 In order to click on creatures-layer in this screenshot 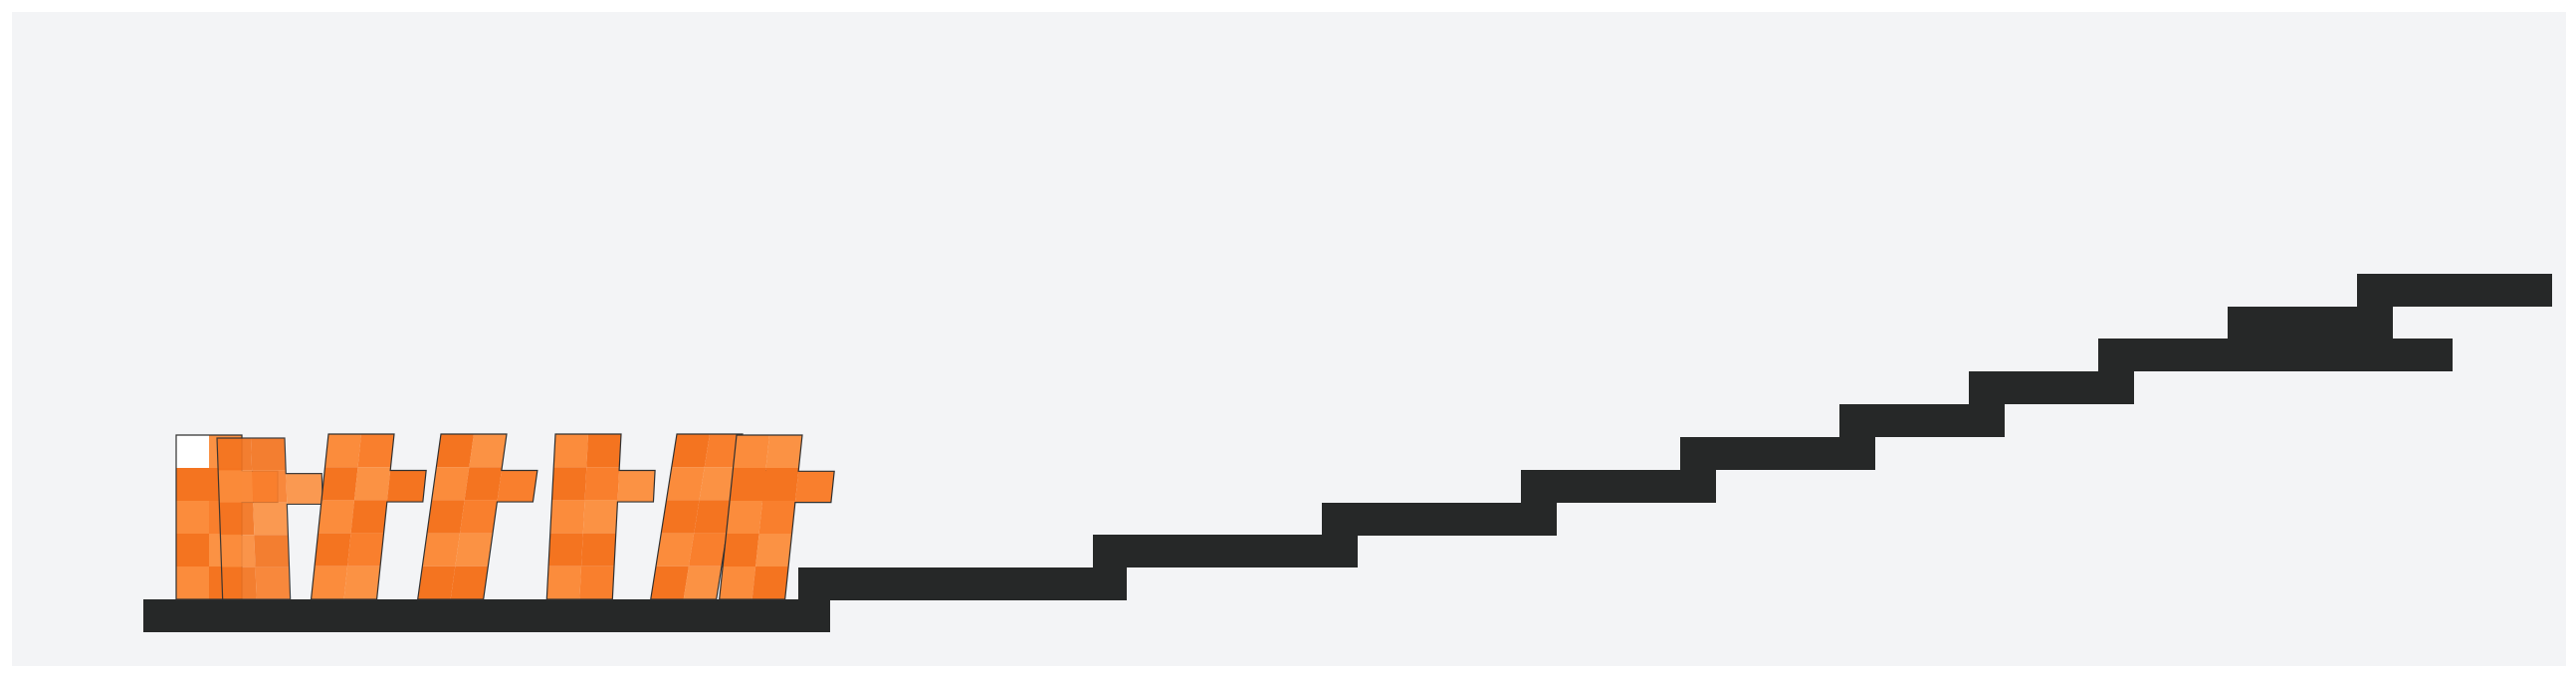, I will do `click(505, 516)`.